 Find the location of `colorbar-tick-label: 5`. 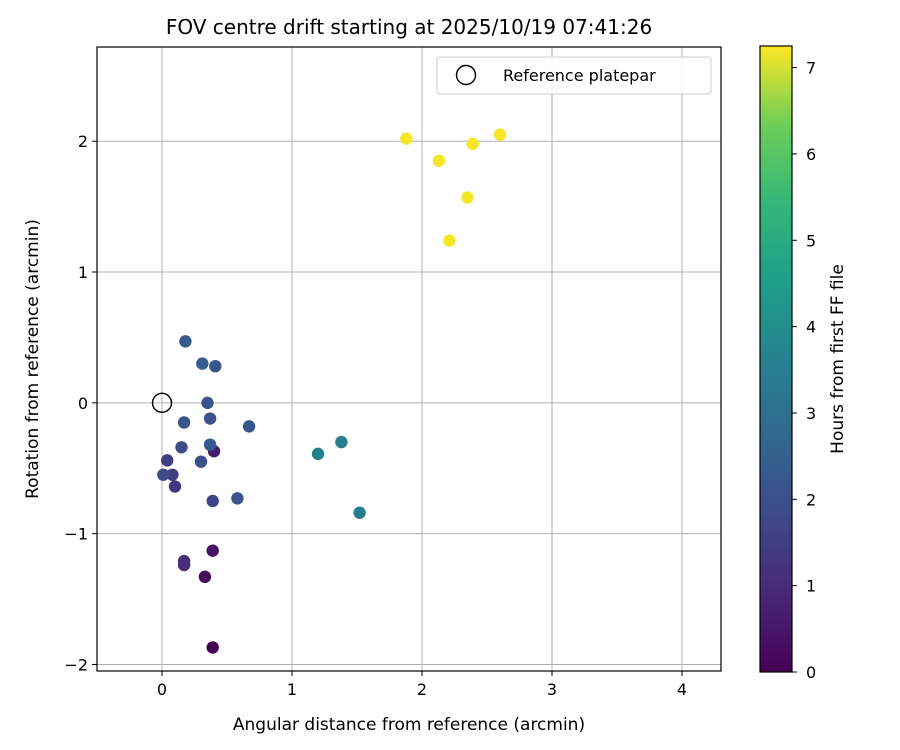

colorbar-tick-label: 5 is located at coordinates (811, 240).